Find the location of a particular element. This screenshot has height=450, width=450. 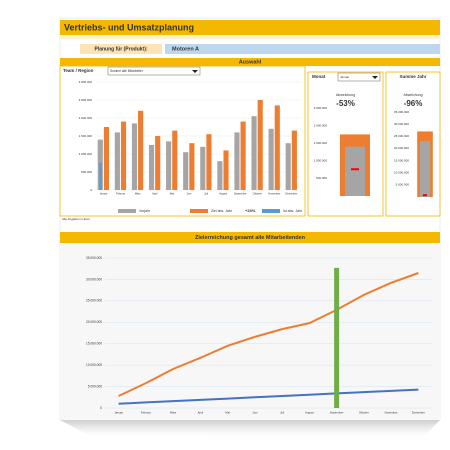

x-tick-label: August is located at coordinates (223, 194).